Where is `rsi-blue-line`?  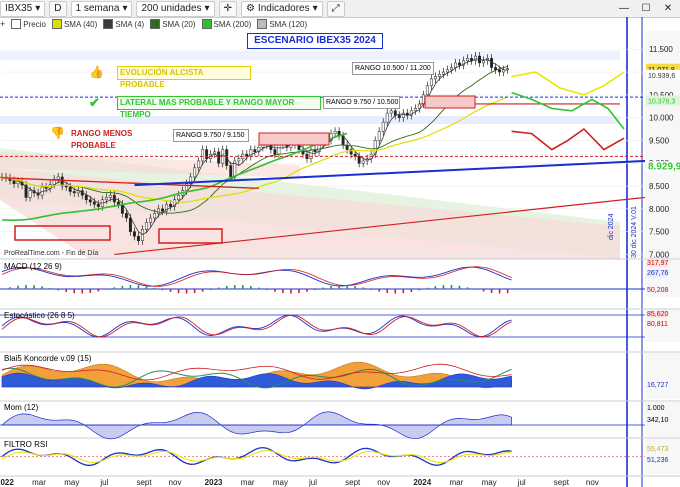 rsi-blue-line is located at coordinates (256, 456).